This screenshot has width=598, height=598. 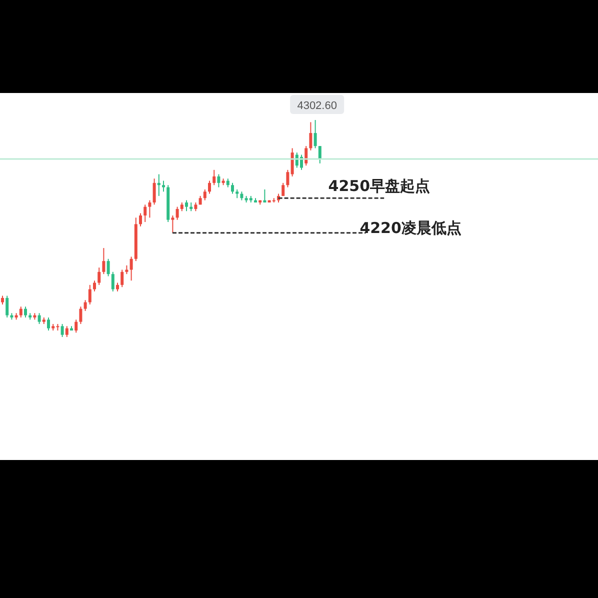 I want to click on ref-line-label: 4220凌晨低点, so click(x=411, y=227).